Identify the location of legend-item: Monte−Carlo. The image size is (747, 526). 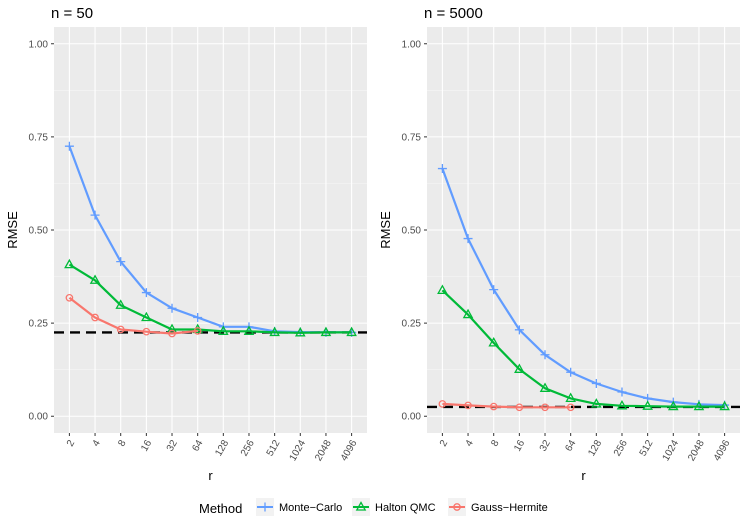
(299, 507).